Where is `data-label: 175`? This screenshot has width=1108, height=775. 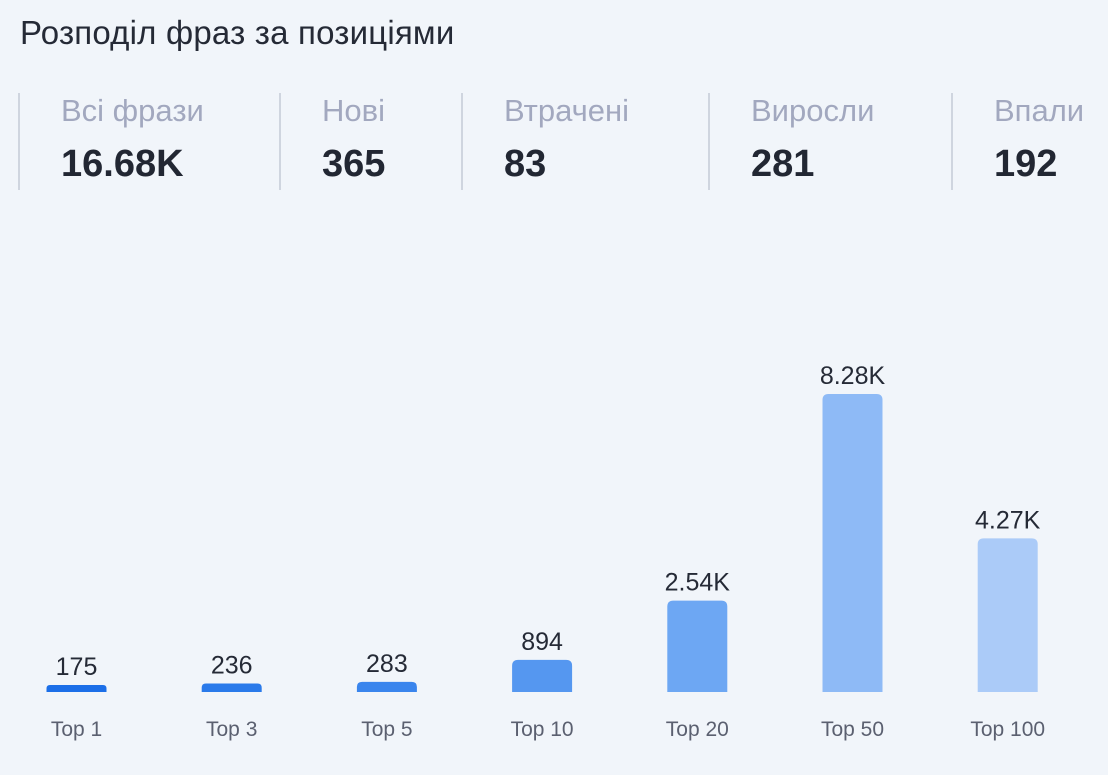 data-label: 175 is located at coordinates (77, 667).